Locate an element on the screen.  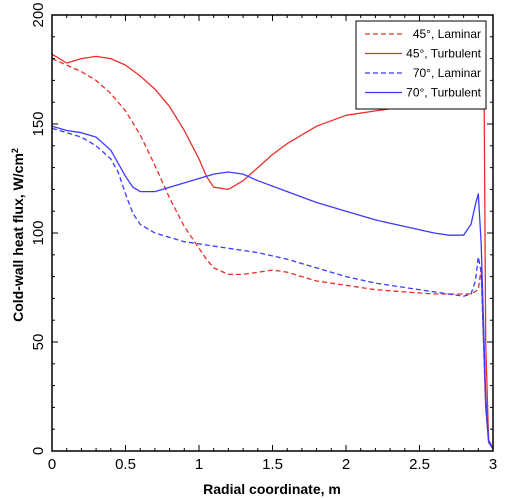
y-axis-title-main: Cold-wall heat flux, W/cm is located at coordinates (18, 237).